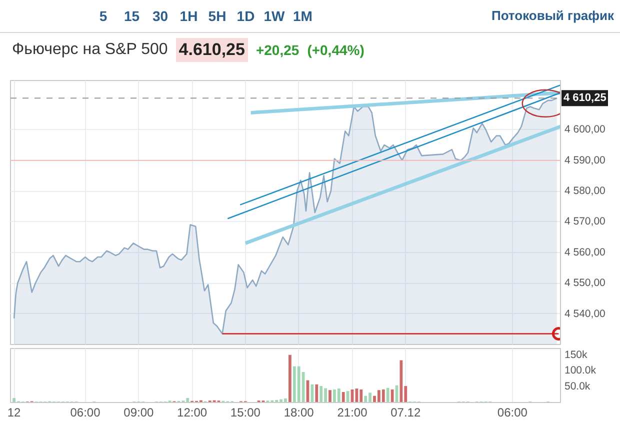 The image size is (620, 428). Describe the element at coordinates (299, 413) in the screenshot. I see `x-tick-label: 18:00` at that location.